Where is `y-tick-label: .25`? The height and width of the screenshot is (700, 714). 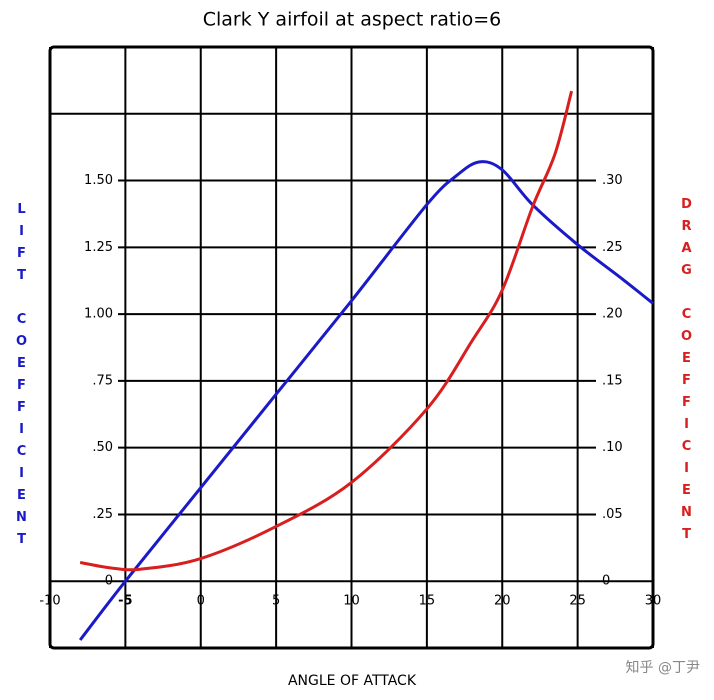 y-tick-label: .25 is located at coordinates (102, 514).